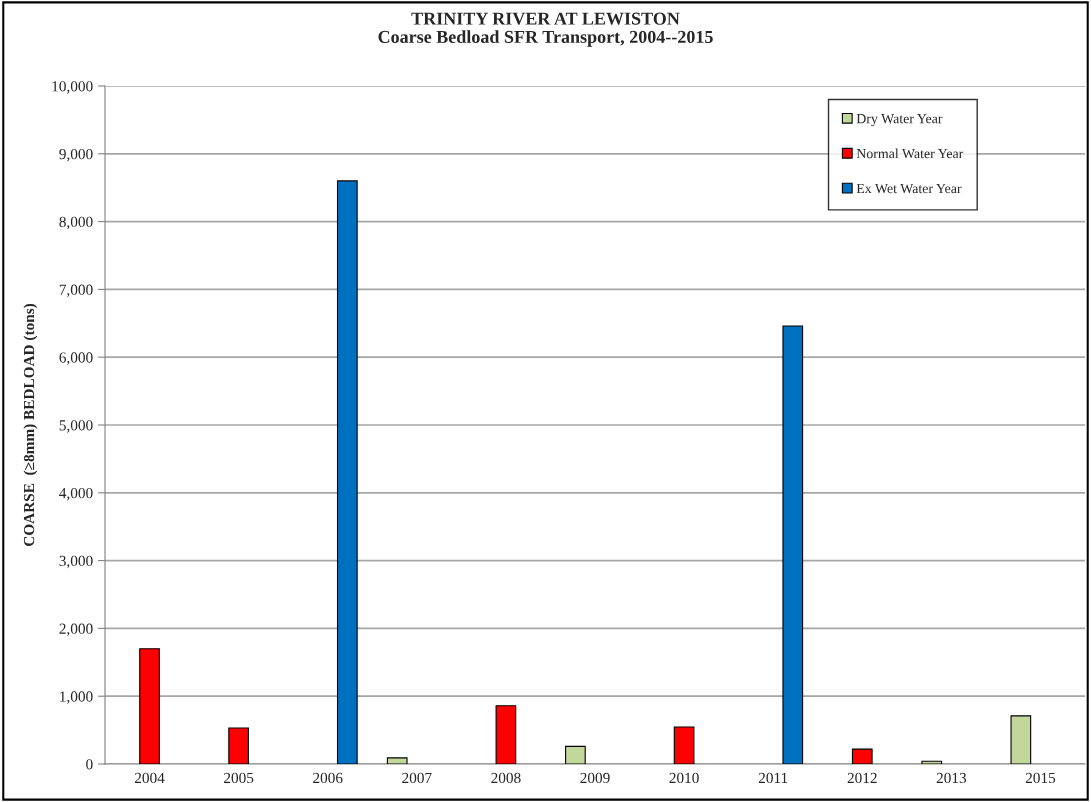  Describe the element at coordinates (899, 120) in the screenshot. I see `legend-label: Dry Water Year` at that location.